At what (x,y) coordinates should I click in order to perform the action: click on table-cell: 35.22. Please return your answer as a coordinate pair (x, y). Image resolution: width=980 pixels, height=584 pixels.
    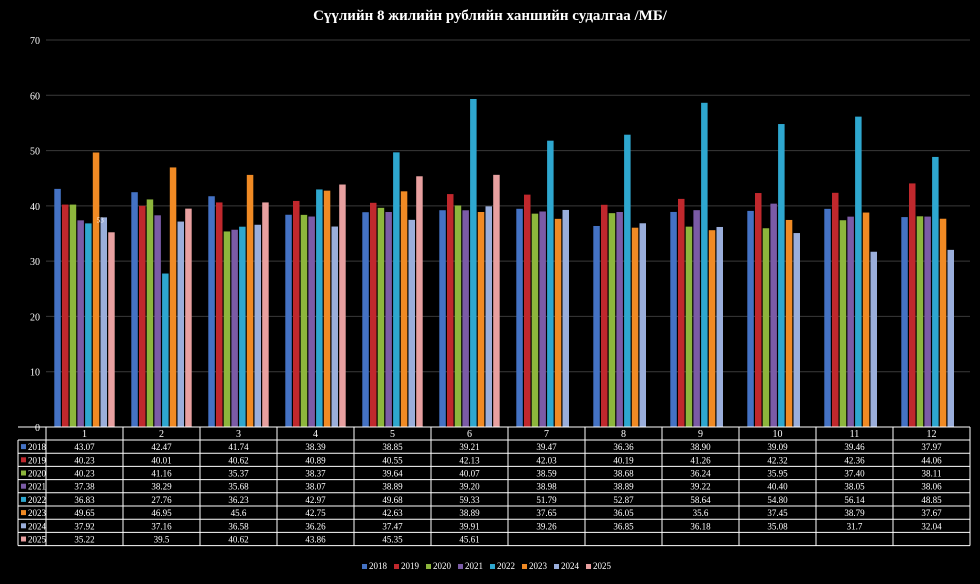
    Looking at the image, I should click on (84, 540).